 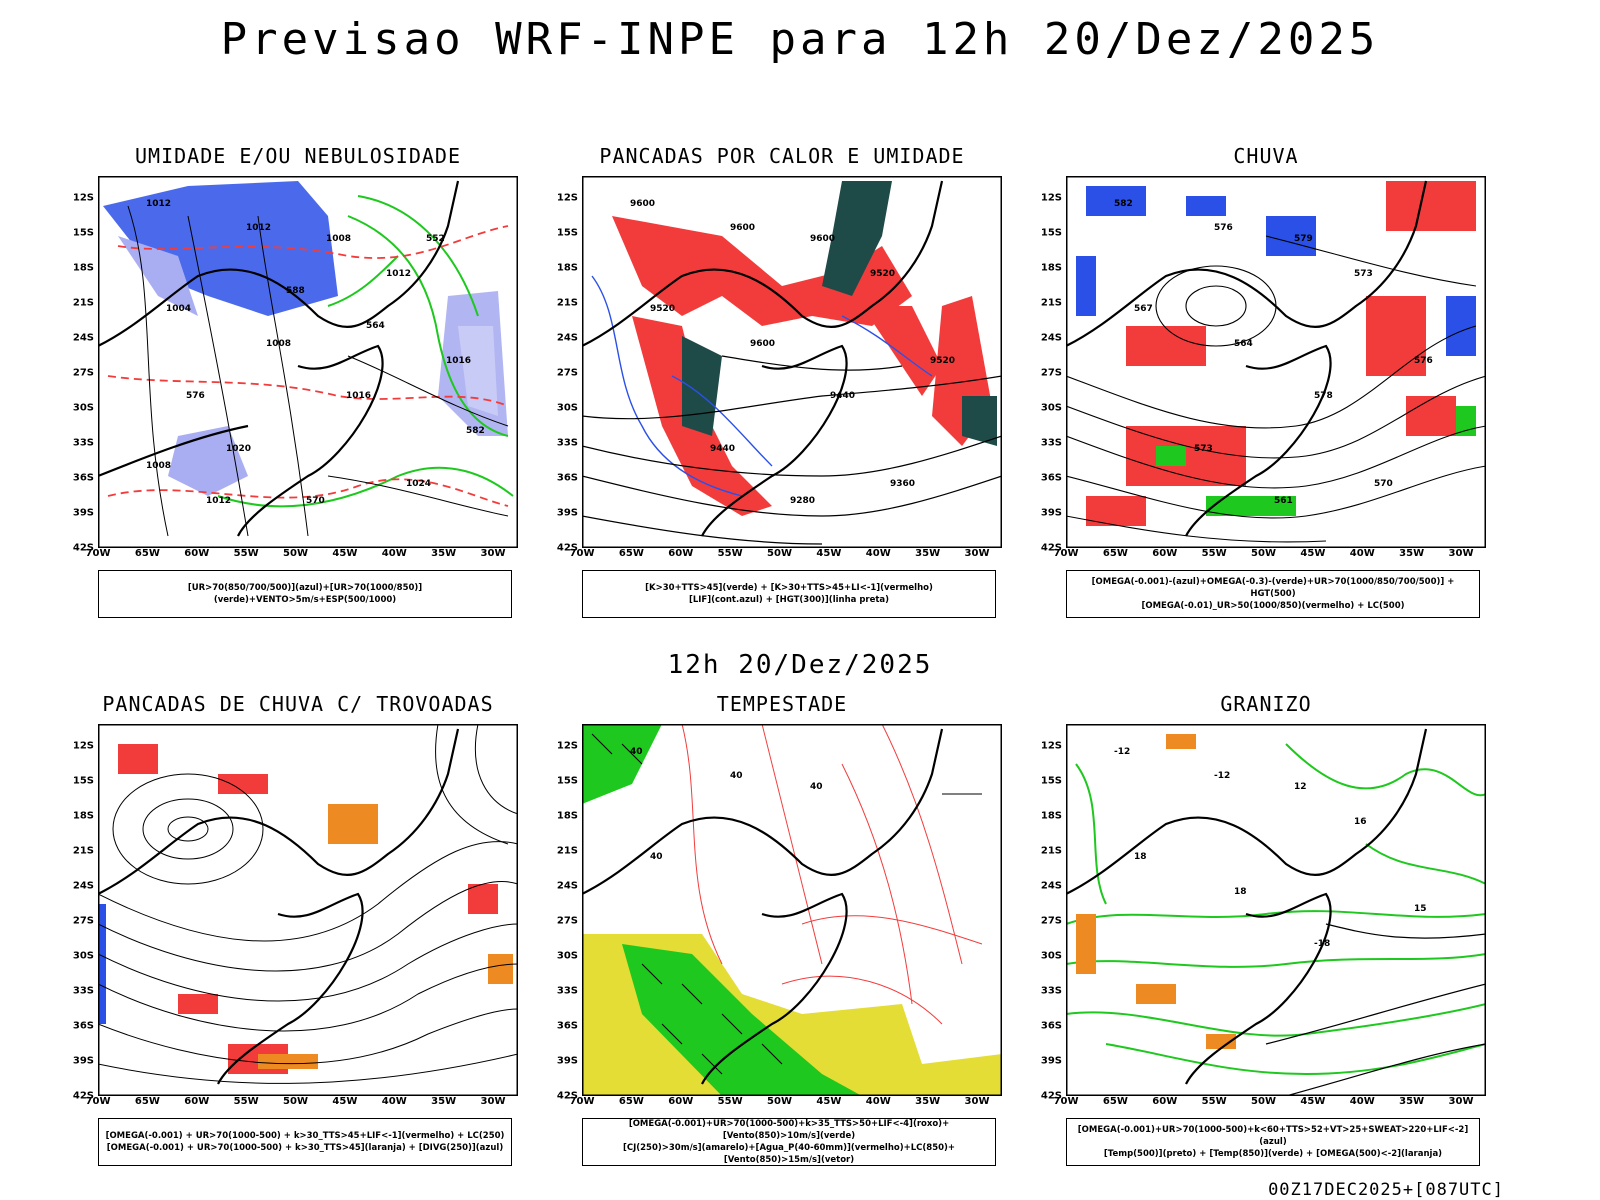 I want to click on lat-tick-label: 42S, so click(x=567, y=548).